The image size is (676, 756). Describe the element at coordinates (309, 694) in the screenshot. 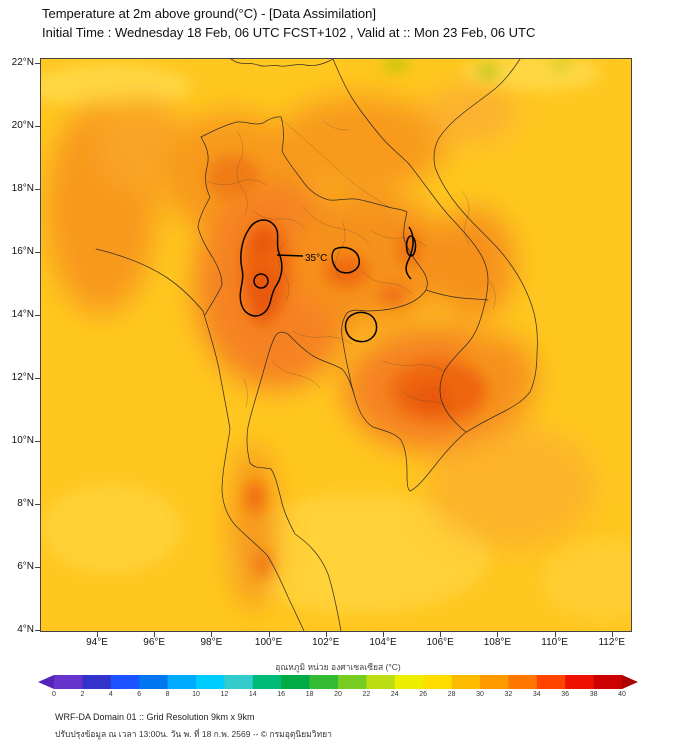

I see `colorbar-tick-label: 18` at that location.